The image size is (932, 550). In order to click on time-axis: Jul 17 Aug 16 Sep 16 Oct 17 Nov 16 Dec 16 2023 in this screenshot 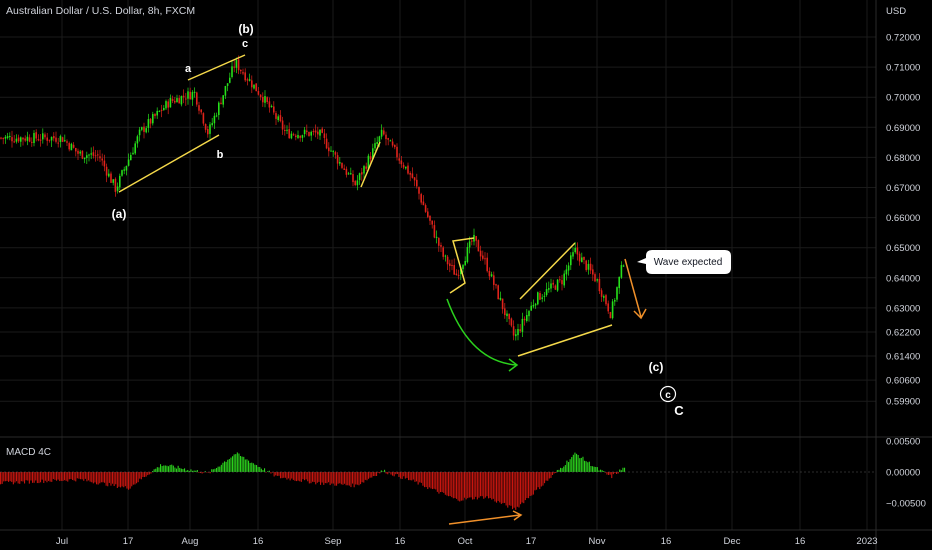, I will do `click(467, 541)`.